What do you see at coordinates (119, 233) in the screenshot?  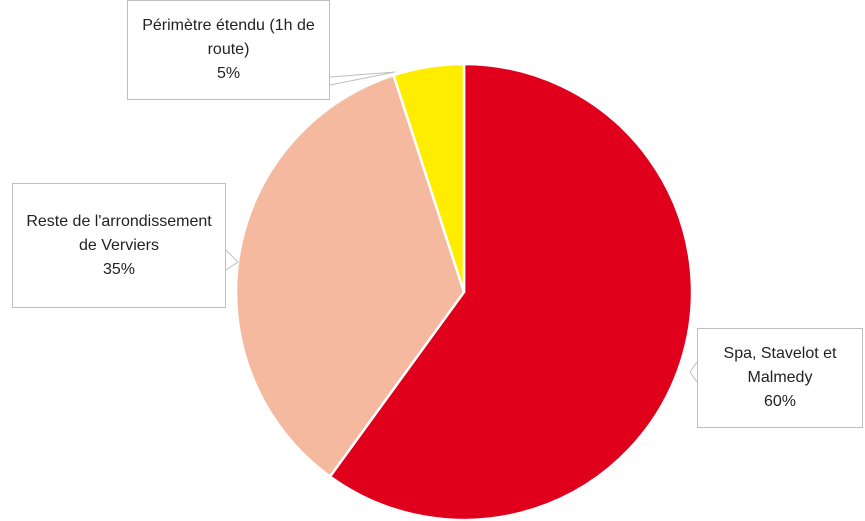 I see `category-label: Reste de l'arrondissement de Verviers` at bounding box center [119, 233].